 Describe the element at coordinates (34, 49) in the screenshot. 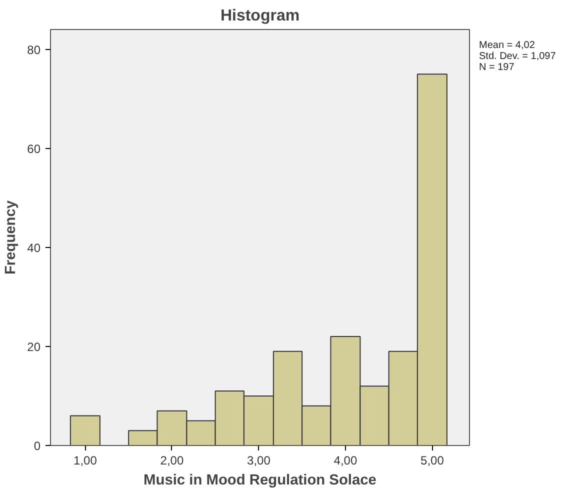

I see `y-tick-label: 80` at that location.